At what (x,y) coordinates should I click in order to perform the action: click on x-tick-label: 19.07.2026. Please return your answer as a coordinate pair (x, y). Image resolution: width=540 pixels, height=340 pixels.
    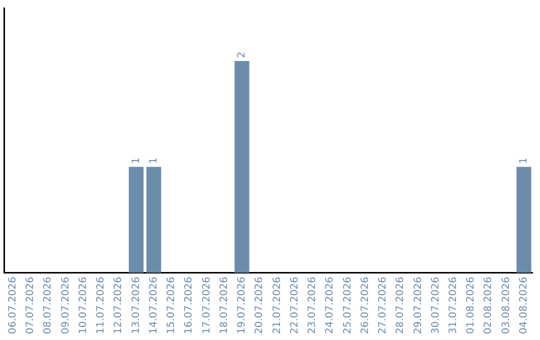
    Looking at the image, I should click on (242, 305).